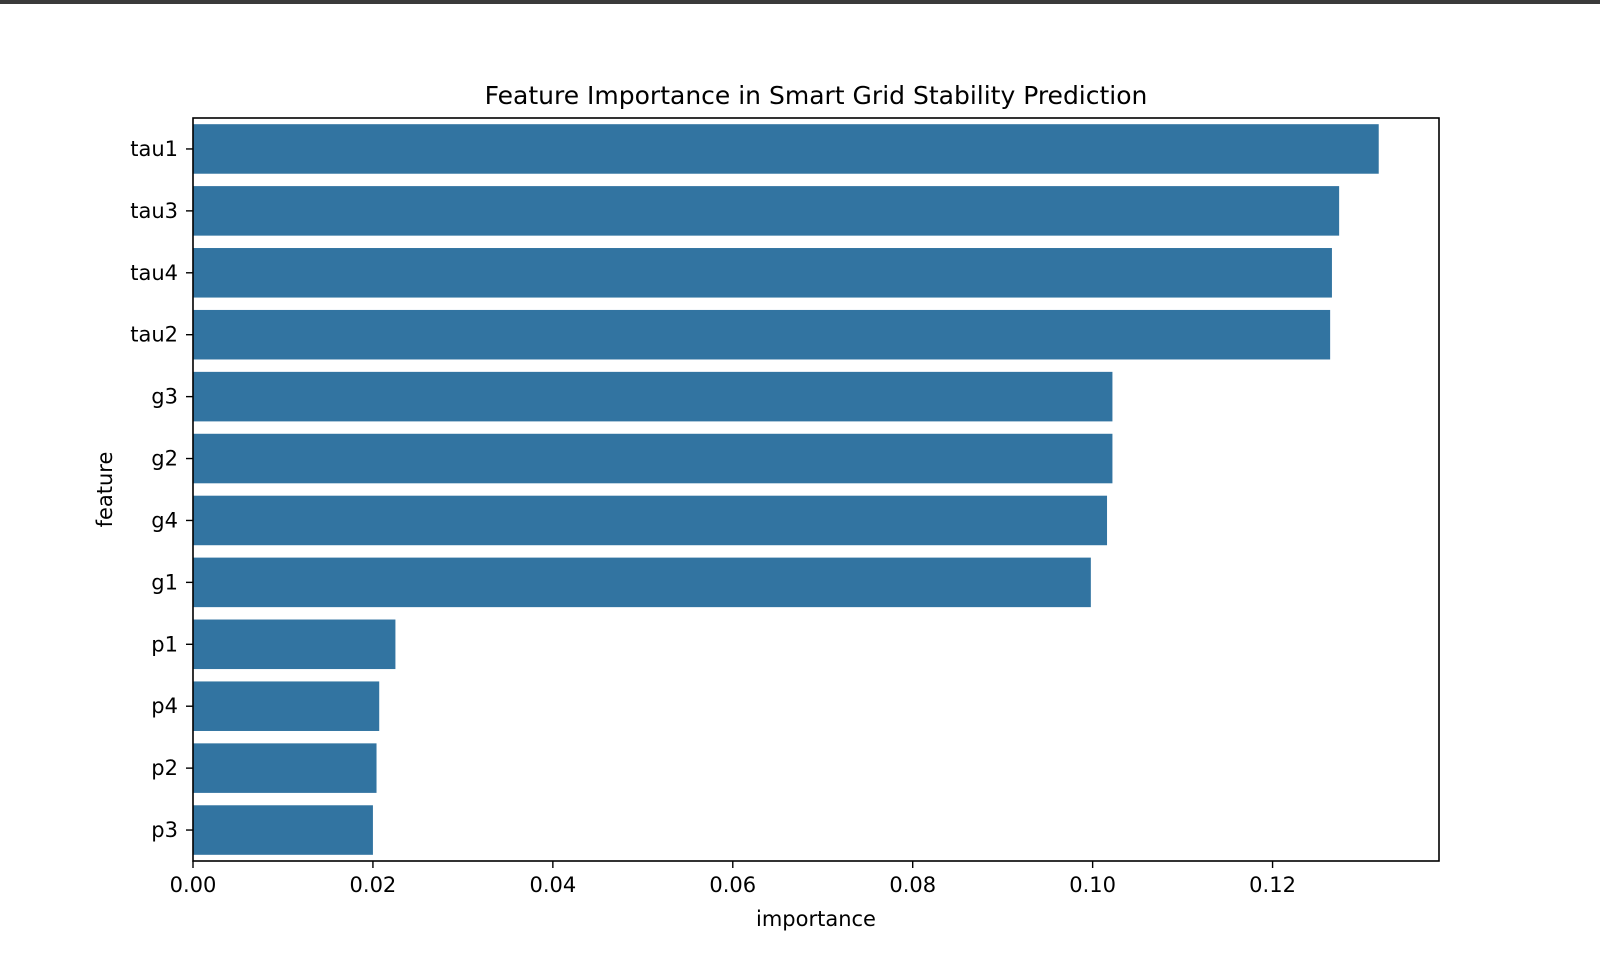 The image size is (1600, 963). Describe the element at coordinates (766, 211) in the screenshot. I see `bar-tau3` at that location.